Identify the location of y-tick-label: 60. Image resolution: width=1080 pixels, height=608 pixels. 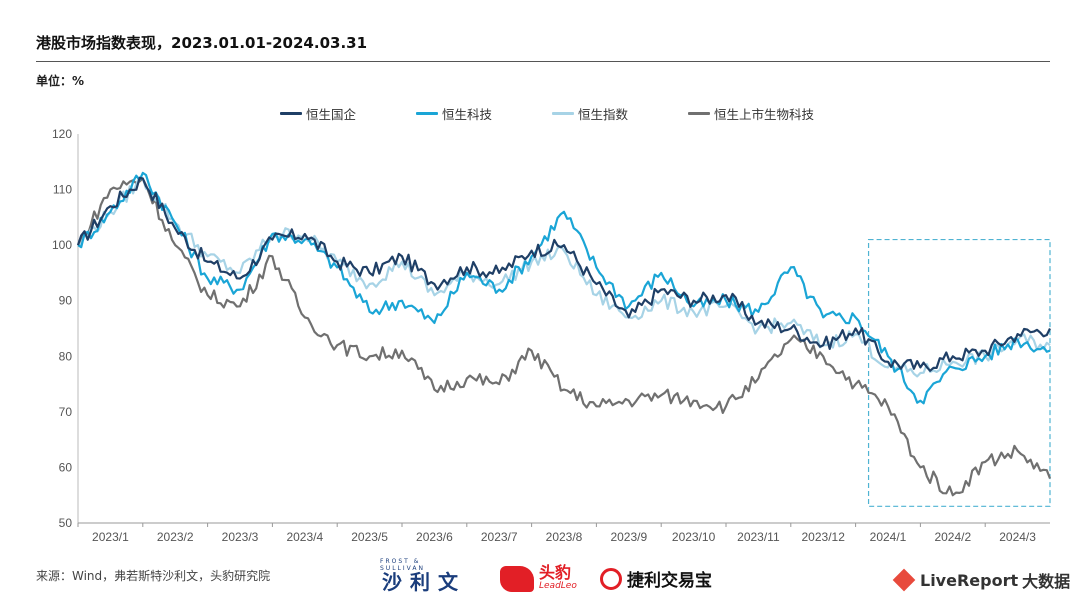
(66, 467).